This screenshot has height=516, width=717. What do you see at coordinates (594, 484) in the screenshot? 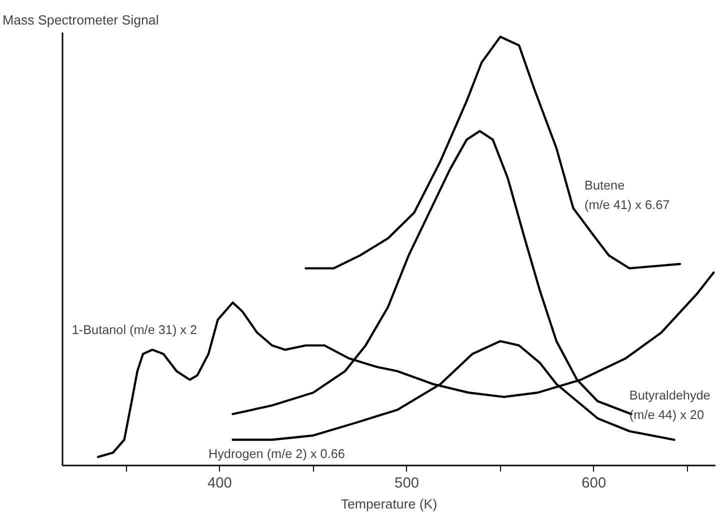
I see `x-tick-label: 600` at bounding box center [594, 484].